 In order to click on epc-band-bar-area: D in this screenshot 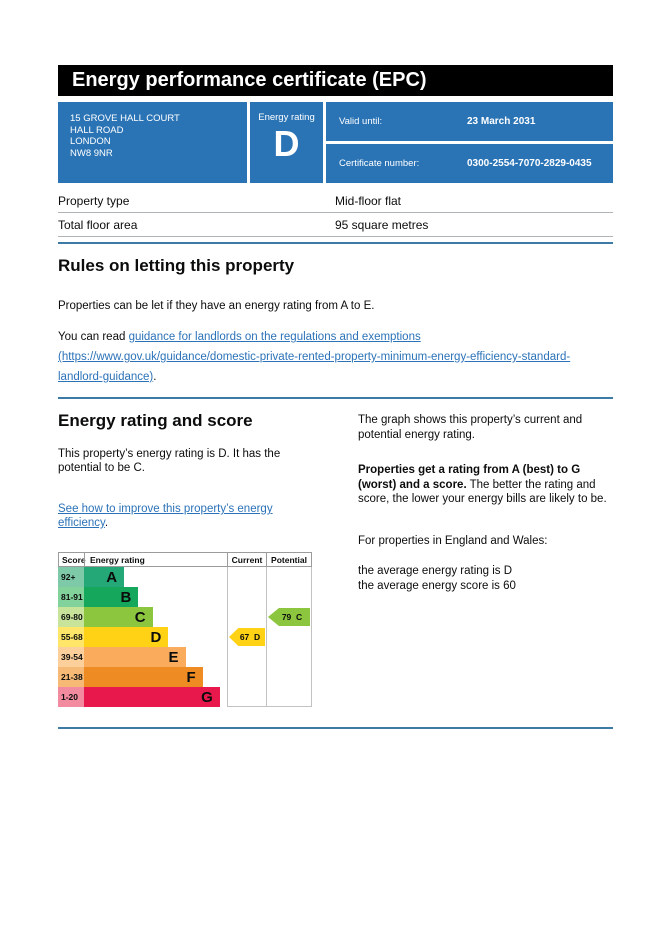, I will do `click(155, 637)`.